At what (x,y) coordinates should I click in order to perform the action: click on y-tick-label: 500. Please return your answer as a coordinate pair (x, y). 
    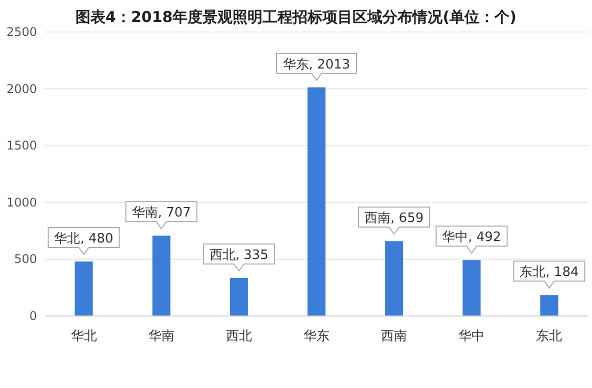
    Looking at the image, I should click on (25, 259).